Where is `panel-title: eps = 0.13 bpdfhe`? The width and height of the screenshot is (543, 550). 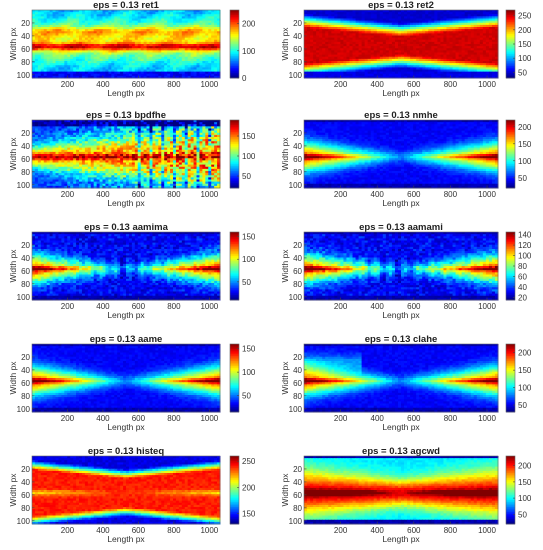
panel-title: eps = 0.13 bpdfhe is located at coordinates (126, 115).